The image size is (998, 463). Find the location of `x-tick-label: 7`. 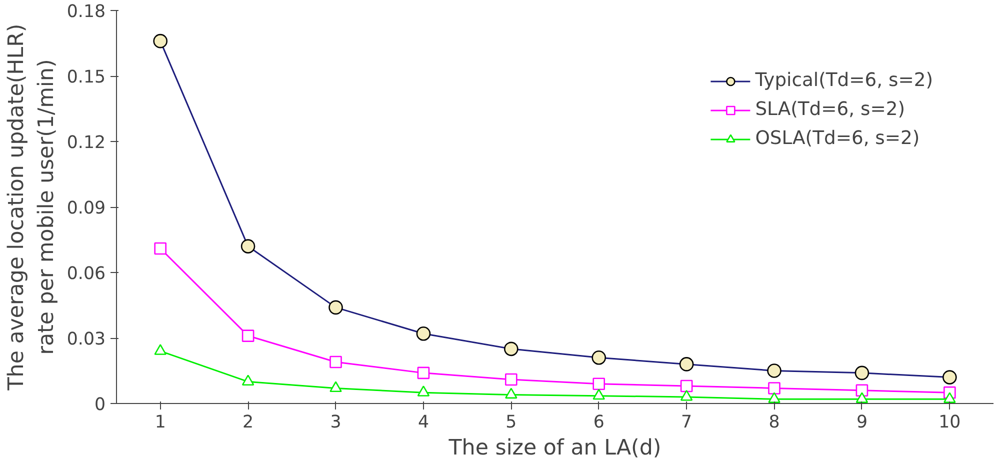

x-tick-label: 7 is located at coordinates (686, 422).